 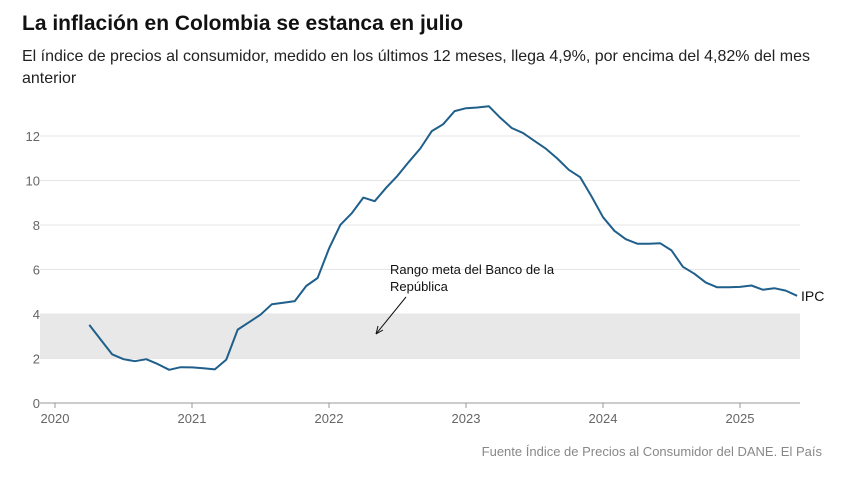 What do you see at coordinates (55, 418) in the screenshot?
I see `x-tick-label: 2020` at bounding box center [55, 418].